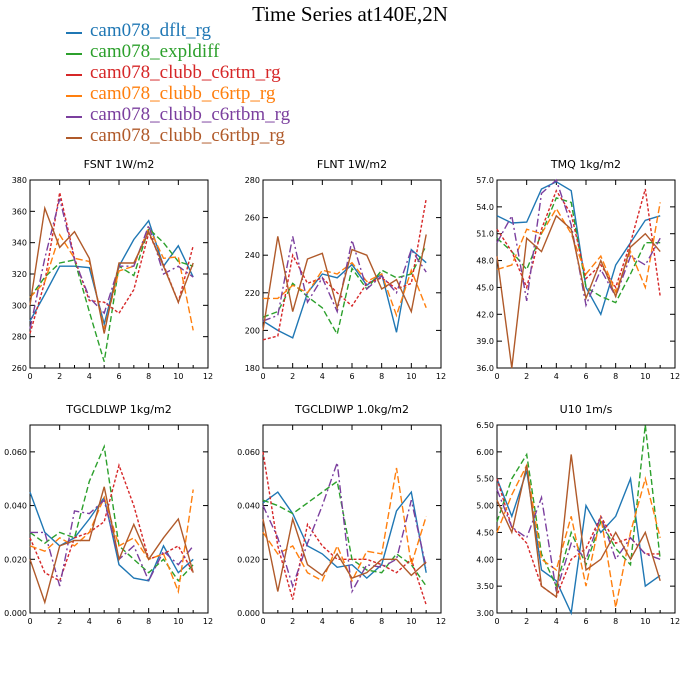  Describe the element at coordinates (485, 368) in the screenshot. I see `y-tick-label: 36.0` at that location.